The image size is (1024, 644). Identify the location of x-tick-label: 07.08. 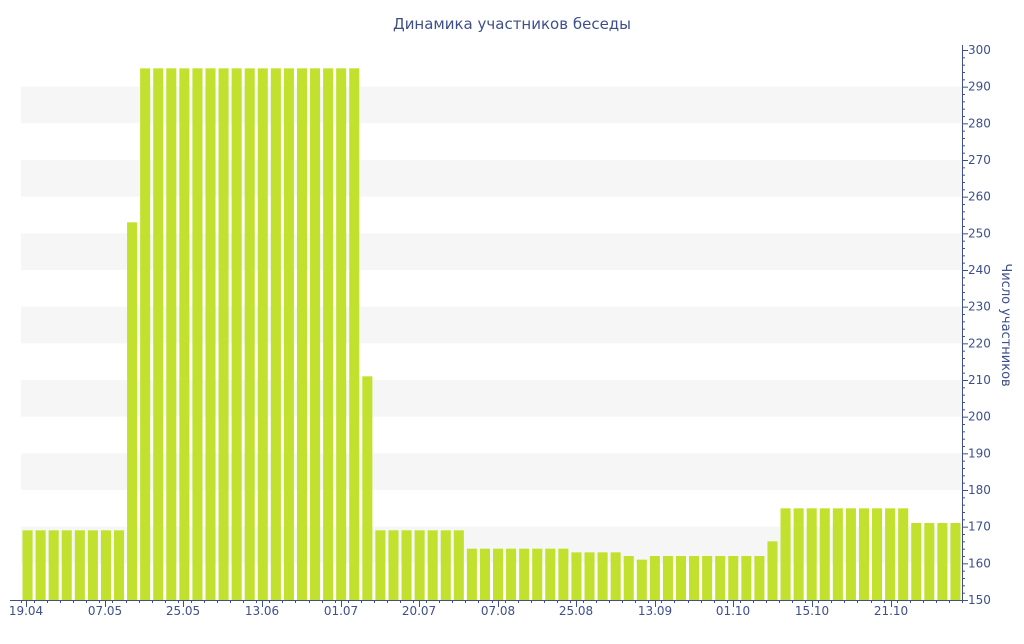
(498, 611).